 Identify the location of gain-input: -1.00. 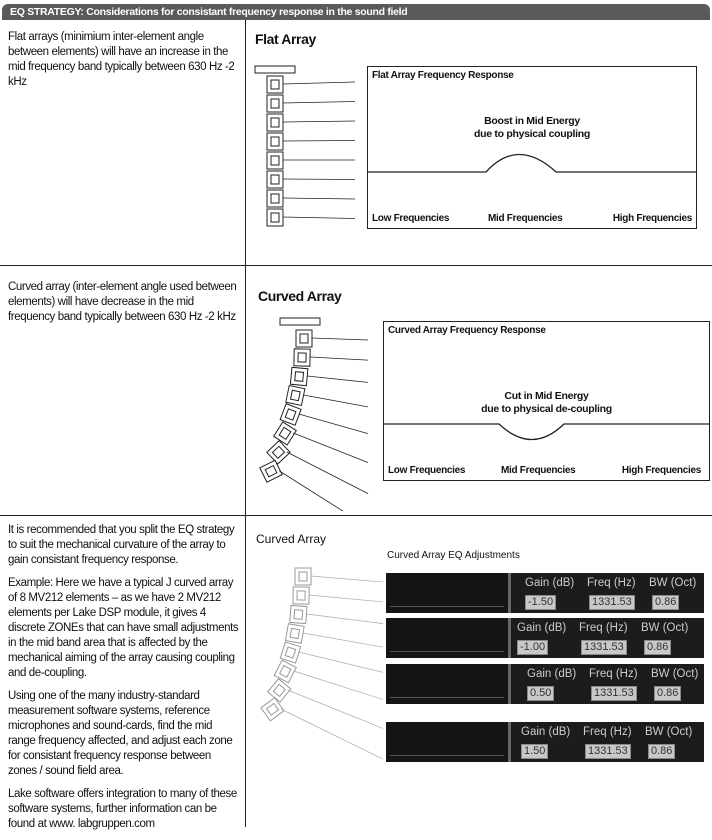
(533, 647).